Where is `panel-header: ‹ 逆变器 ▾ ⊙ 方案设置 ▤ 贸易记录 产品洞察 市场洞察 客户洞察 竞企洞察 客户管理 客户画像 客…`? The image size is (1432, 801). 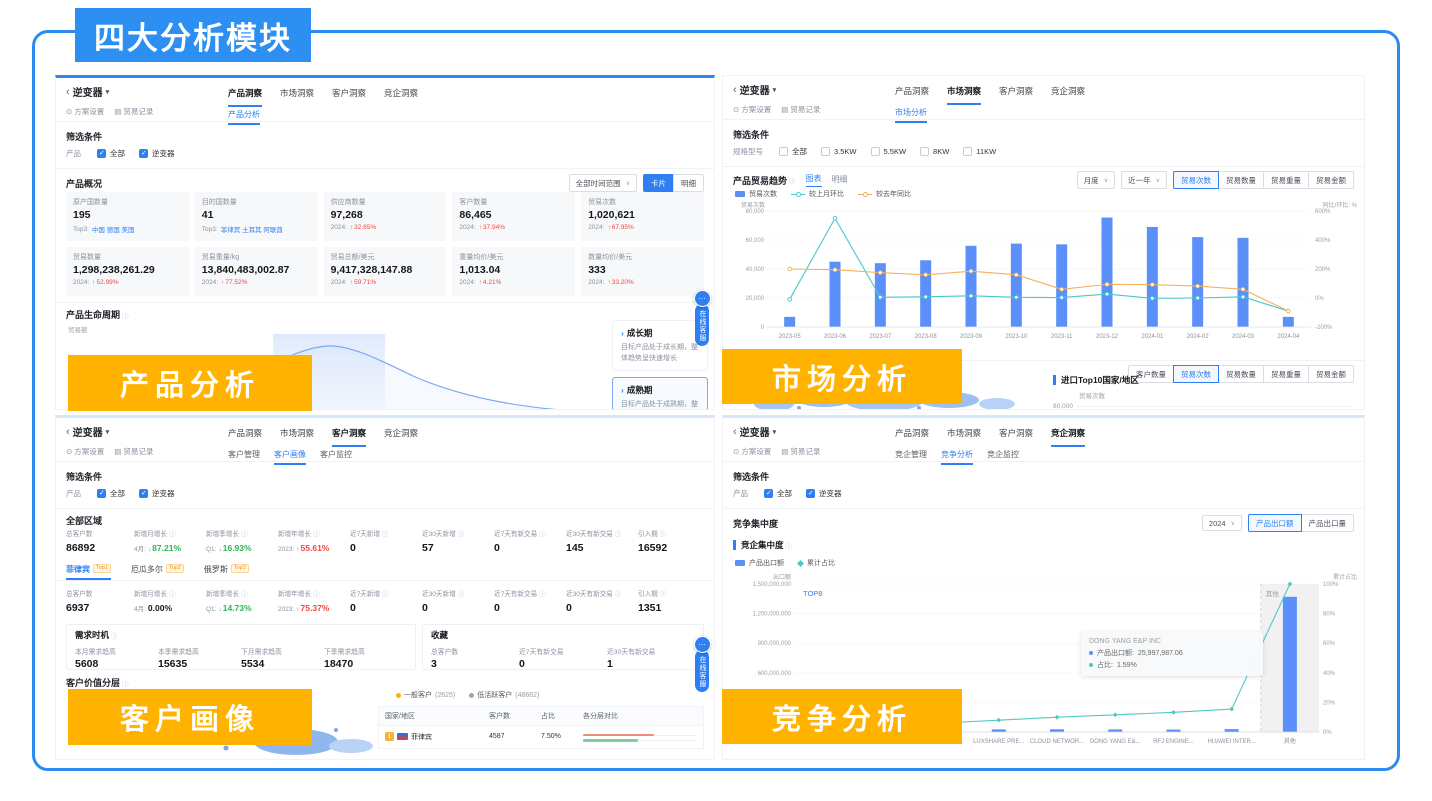
panel-header: ‹ 逆变器 ▾ ⊙ 方案设置 ▤ 贸易记录 产品洞察 市场洞察 客户洞察 竞企洞察 客户管理 客户画像 客… is located at coordinates (385, 441).